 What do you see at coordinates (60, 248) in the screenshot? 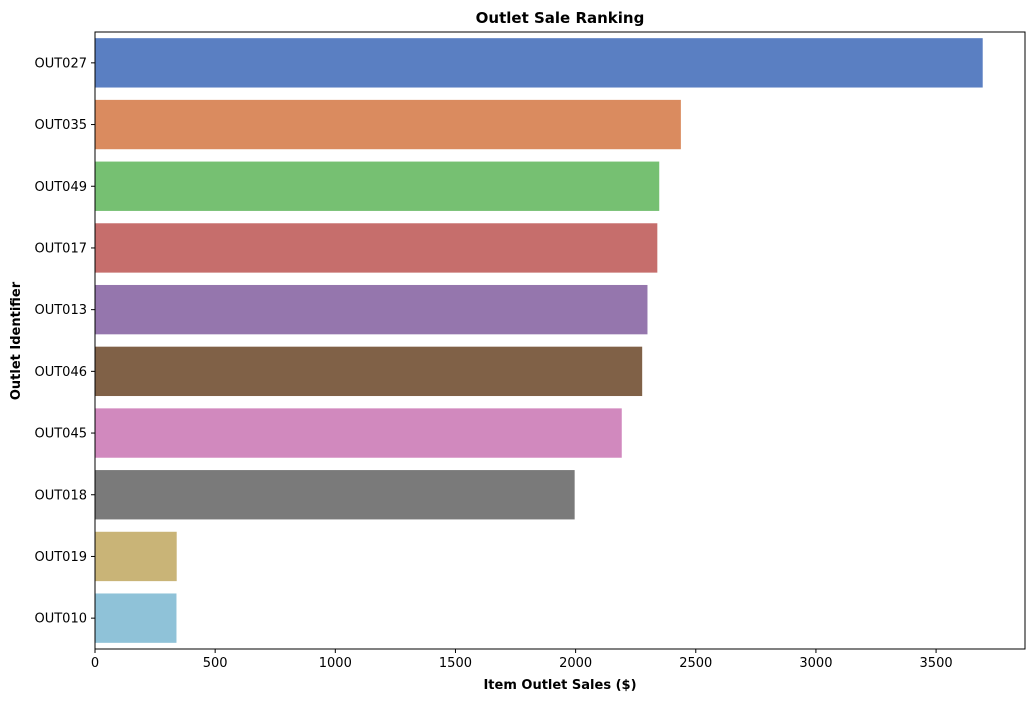
I see `y-tick-label: OUT017` at bounding box center [60, 248].